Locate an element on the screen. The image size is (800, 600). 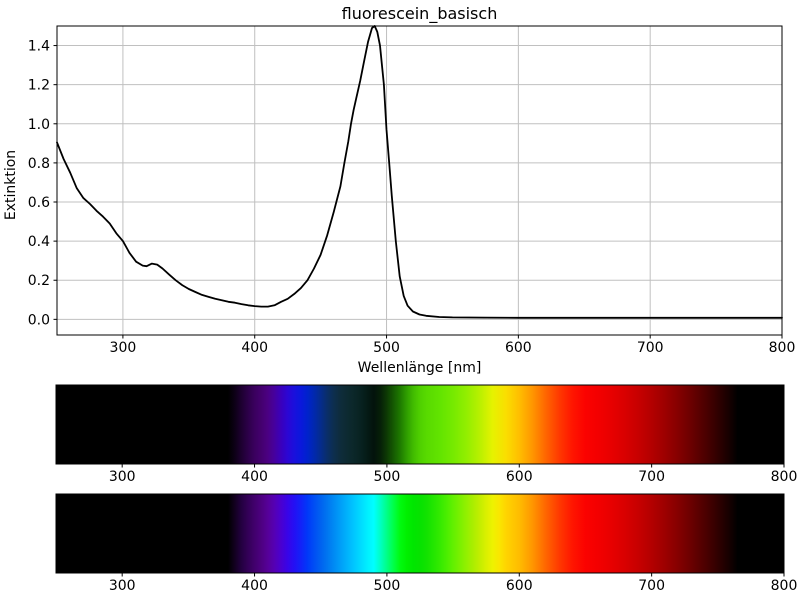
y-tick-label: 0.8 is located at coordinates (39, 164).